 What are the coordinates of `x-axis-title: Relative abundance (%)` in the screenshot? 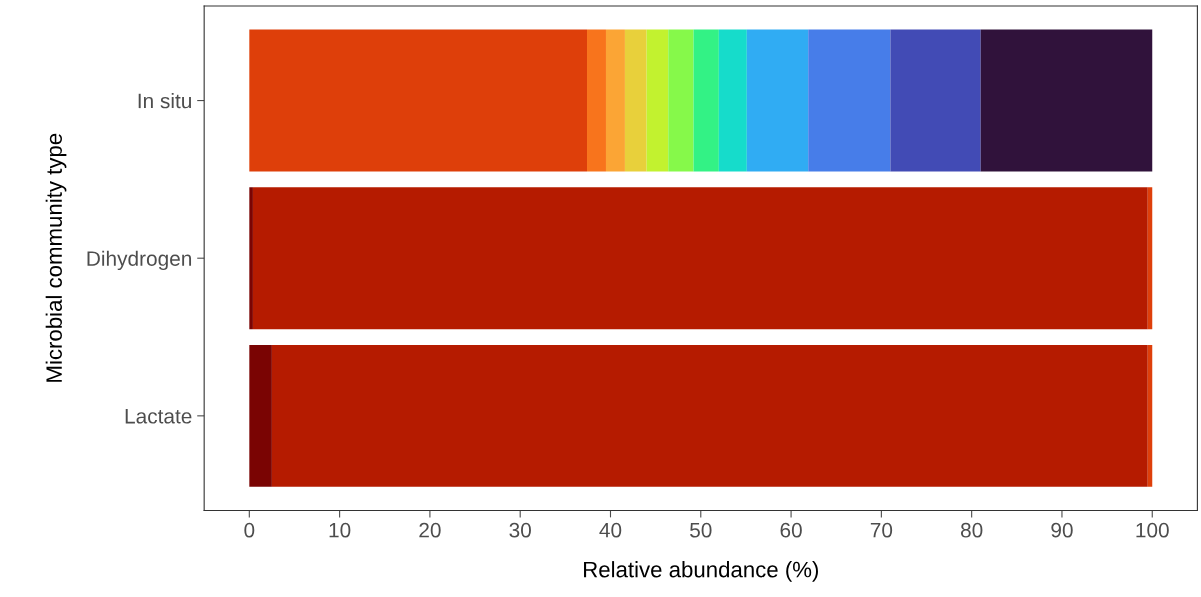 It's located at (701, 571).